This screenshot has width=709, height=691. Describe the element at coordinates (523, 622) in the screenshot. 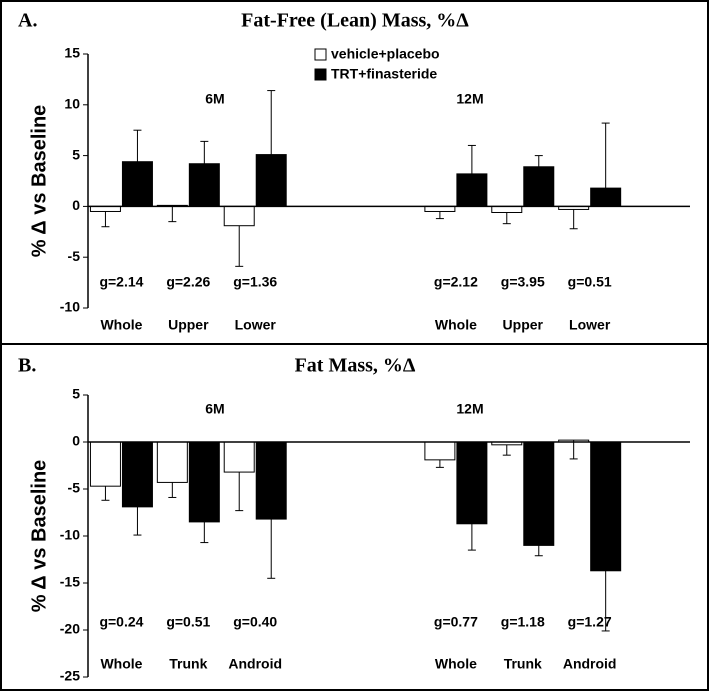

I see `effect-size-label: g=1.18` at that location.